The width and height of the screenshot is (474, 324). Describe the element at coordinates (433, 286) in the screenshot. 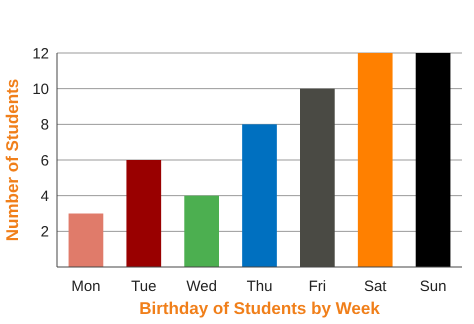

I see `x-tick-label: Sun` at that location.